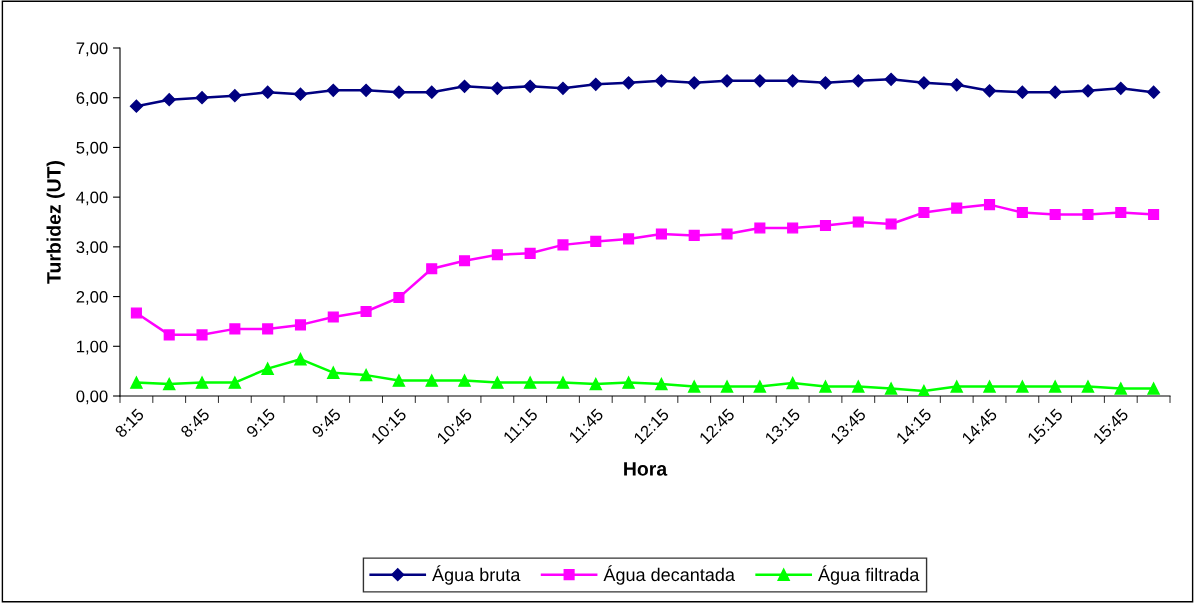 The width and height of the screenshot is (1195, 603). What do you see at coordinates (92, 297) in the screenshot?
I see `y-tick-label: 2,00` at bounding box center [92, 297].